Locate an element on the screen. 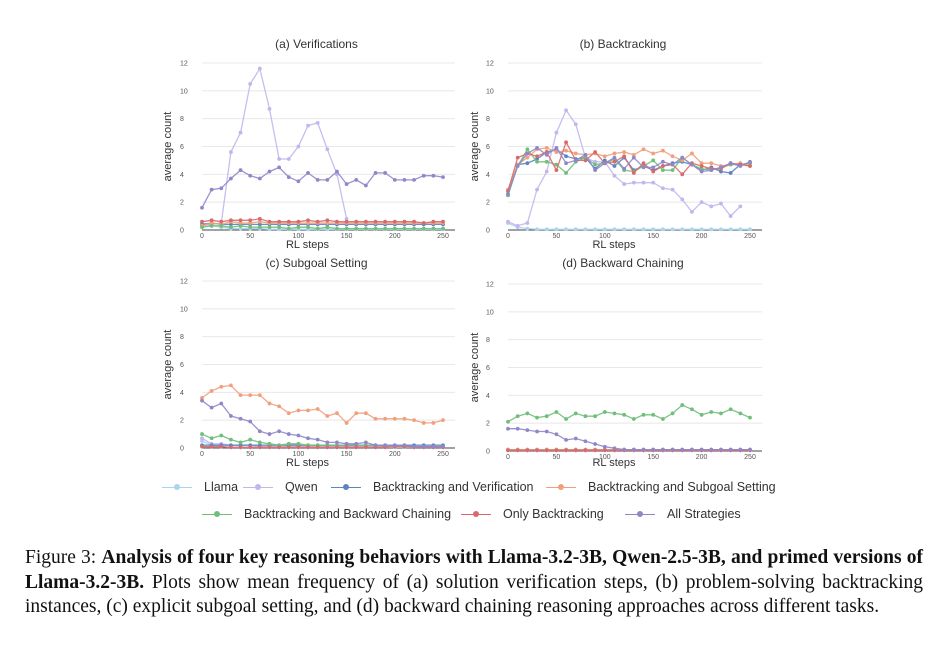 The width and height of the screenshot is (947, 655). legend-swatch-llama is located at coordinates (177, 487).